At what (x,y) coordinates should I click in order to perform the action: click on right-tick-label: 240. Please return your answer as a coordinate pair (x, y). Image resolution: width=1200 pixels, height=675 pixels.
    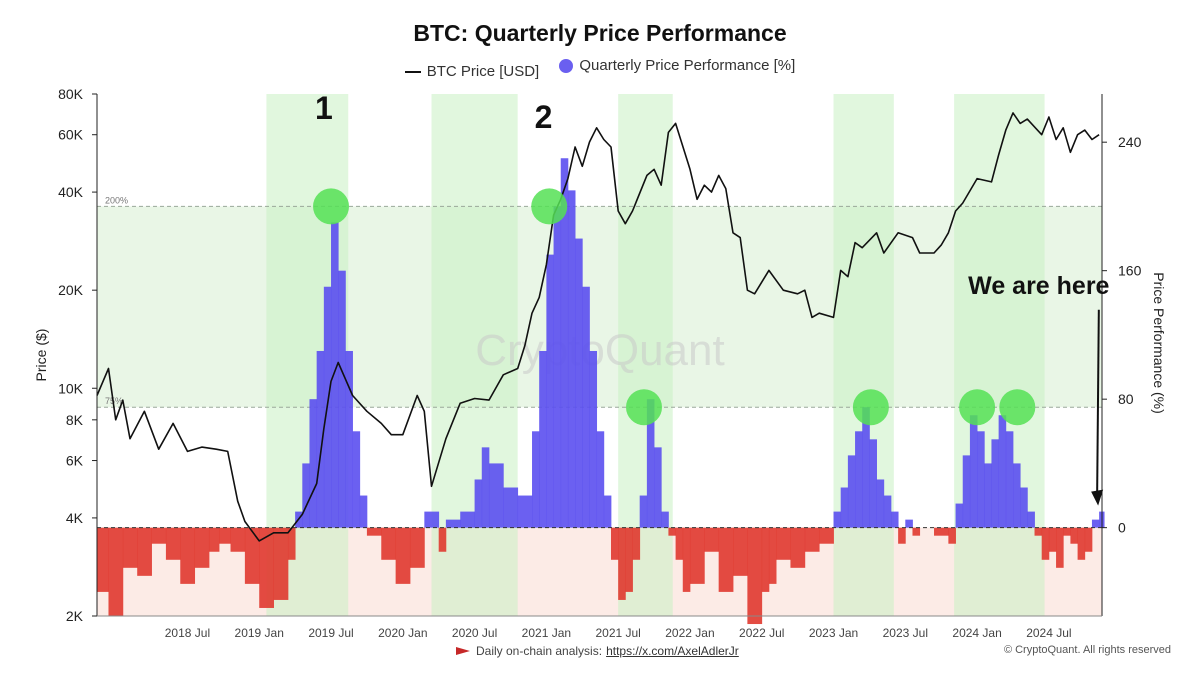
    Looking at the image, I should click on (1130, 142).